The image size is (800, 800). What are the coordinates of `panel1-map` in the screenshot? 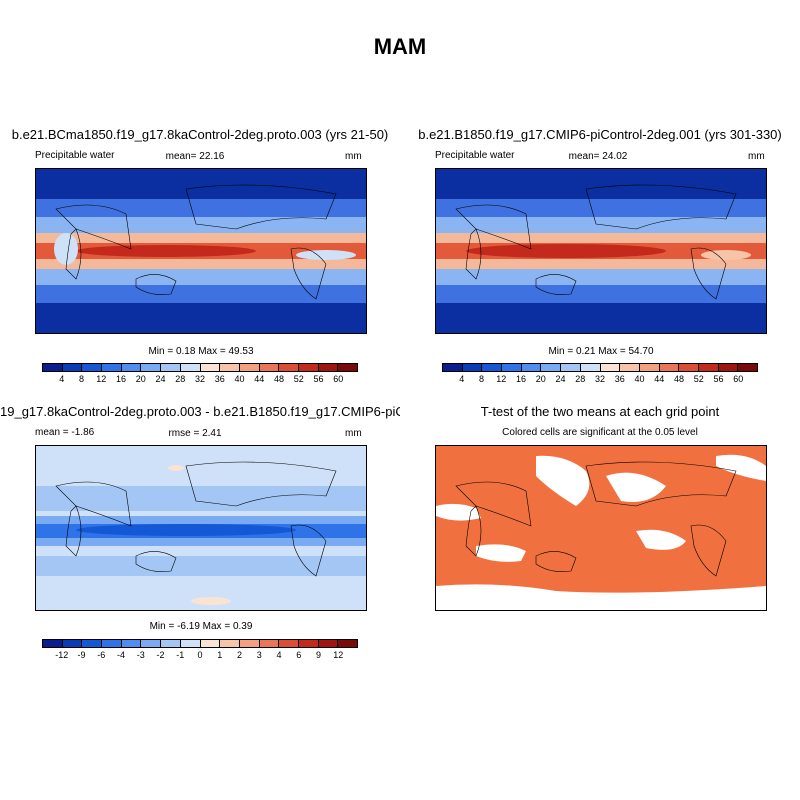 It's located at (201, 251).